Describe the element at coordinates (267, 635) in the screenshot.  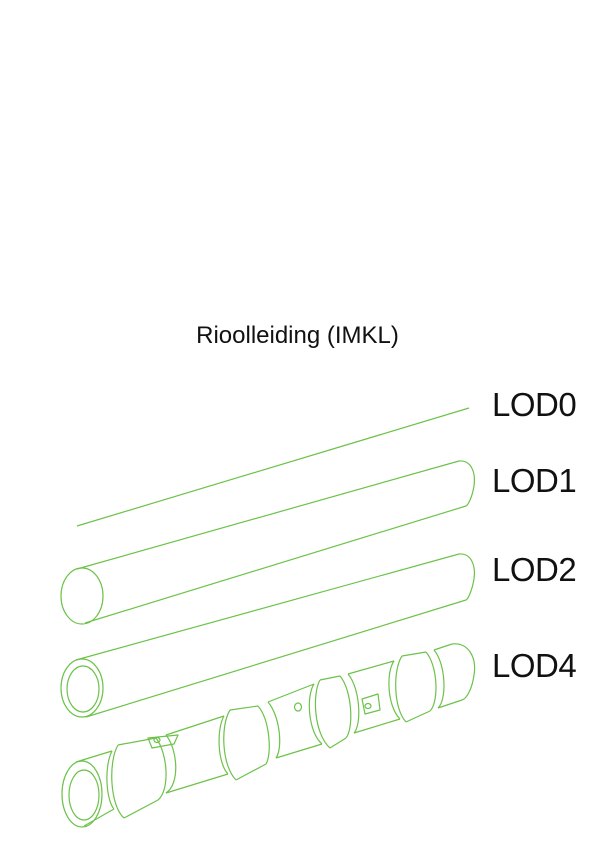
I see `lod2-pipe-hollow-cylinder` at that location.